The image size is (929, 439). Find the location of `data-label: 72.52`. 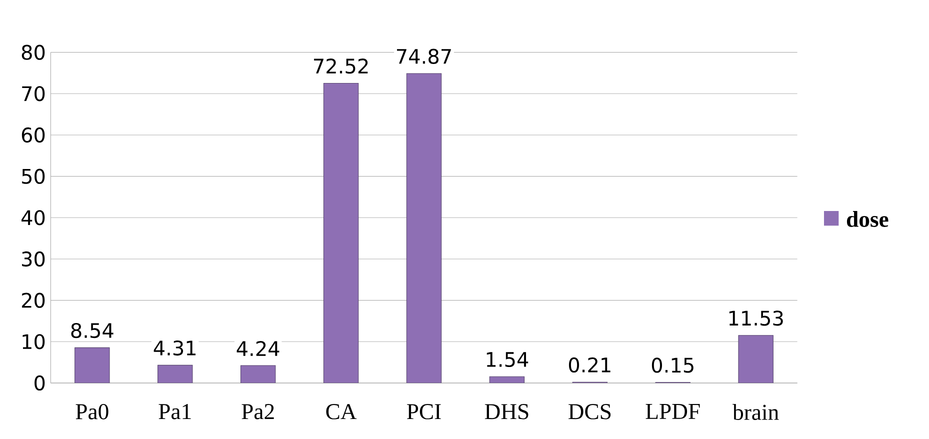

data-label: 72.52 is located at coordinates (341, 66).